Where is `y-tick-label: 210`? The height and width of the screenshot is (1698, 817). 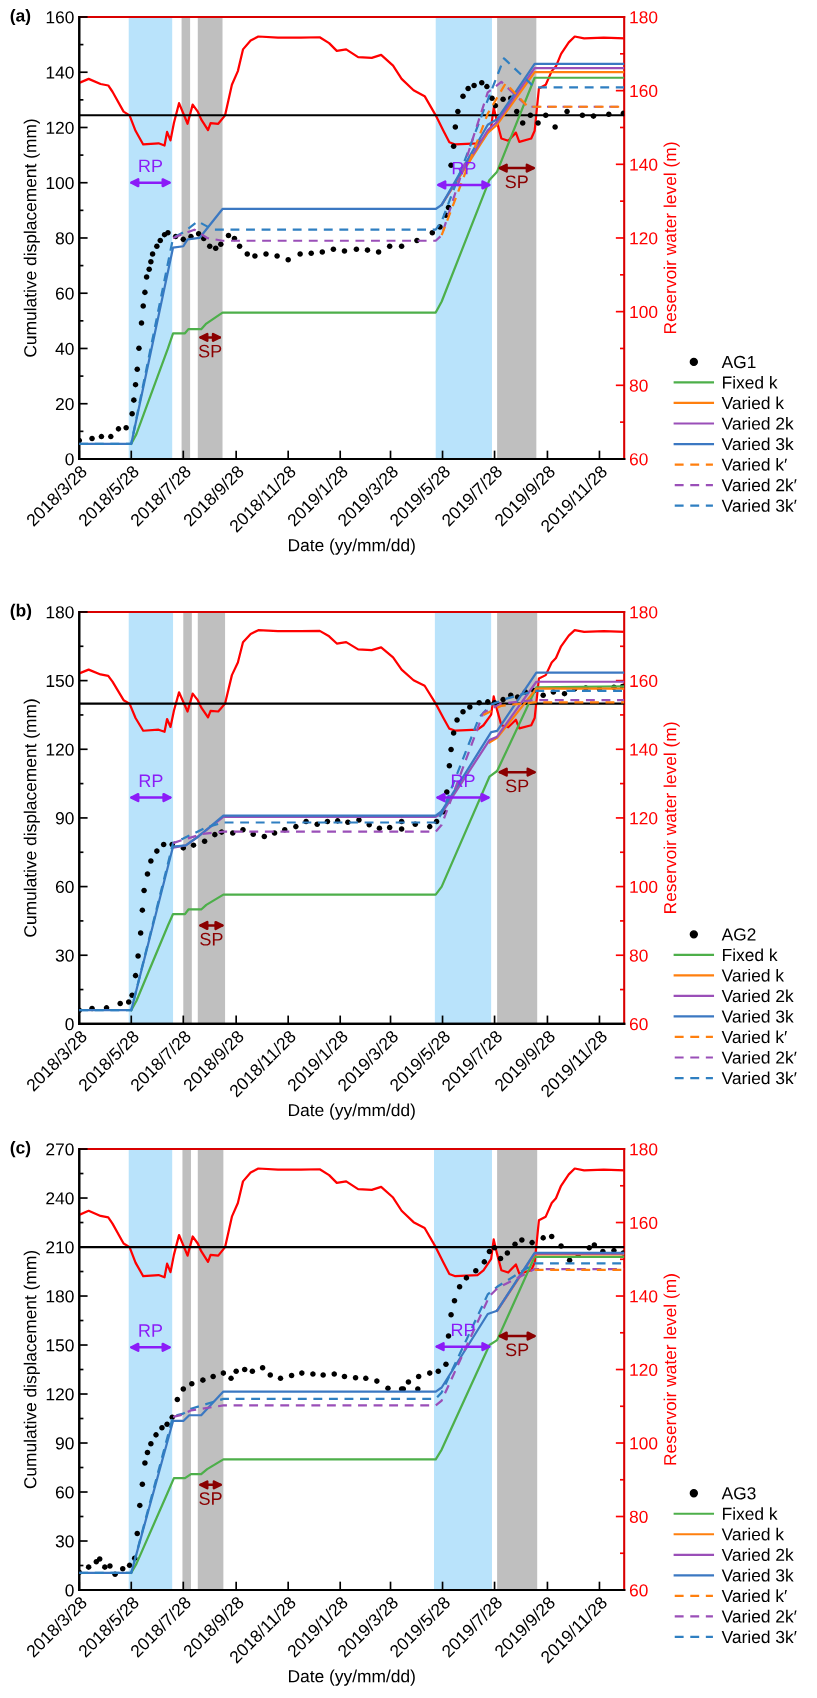
y-tick-label: 210 is located at coordinates (60, 1247).